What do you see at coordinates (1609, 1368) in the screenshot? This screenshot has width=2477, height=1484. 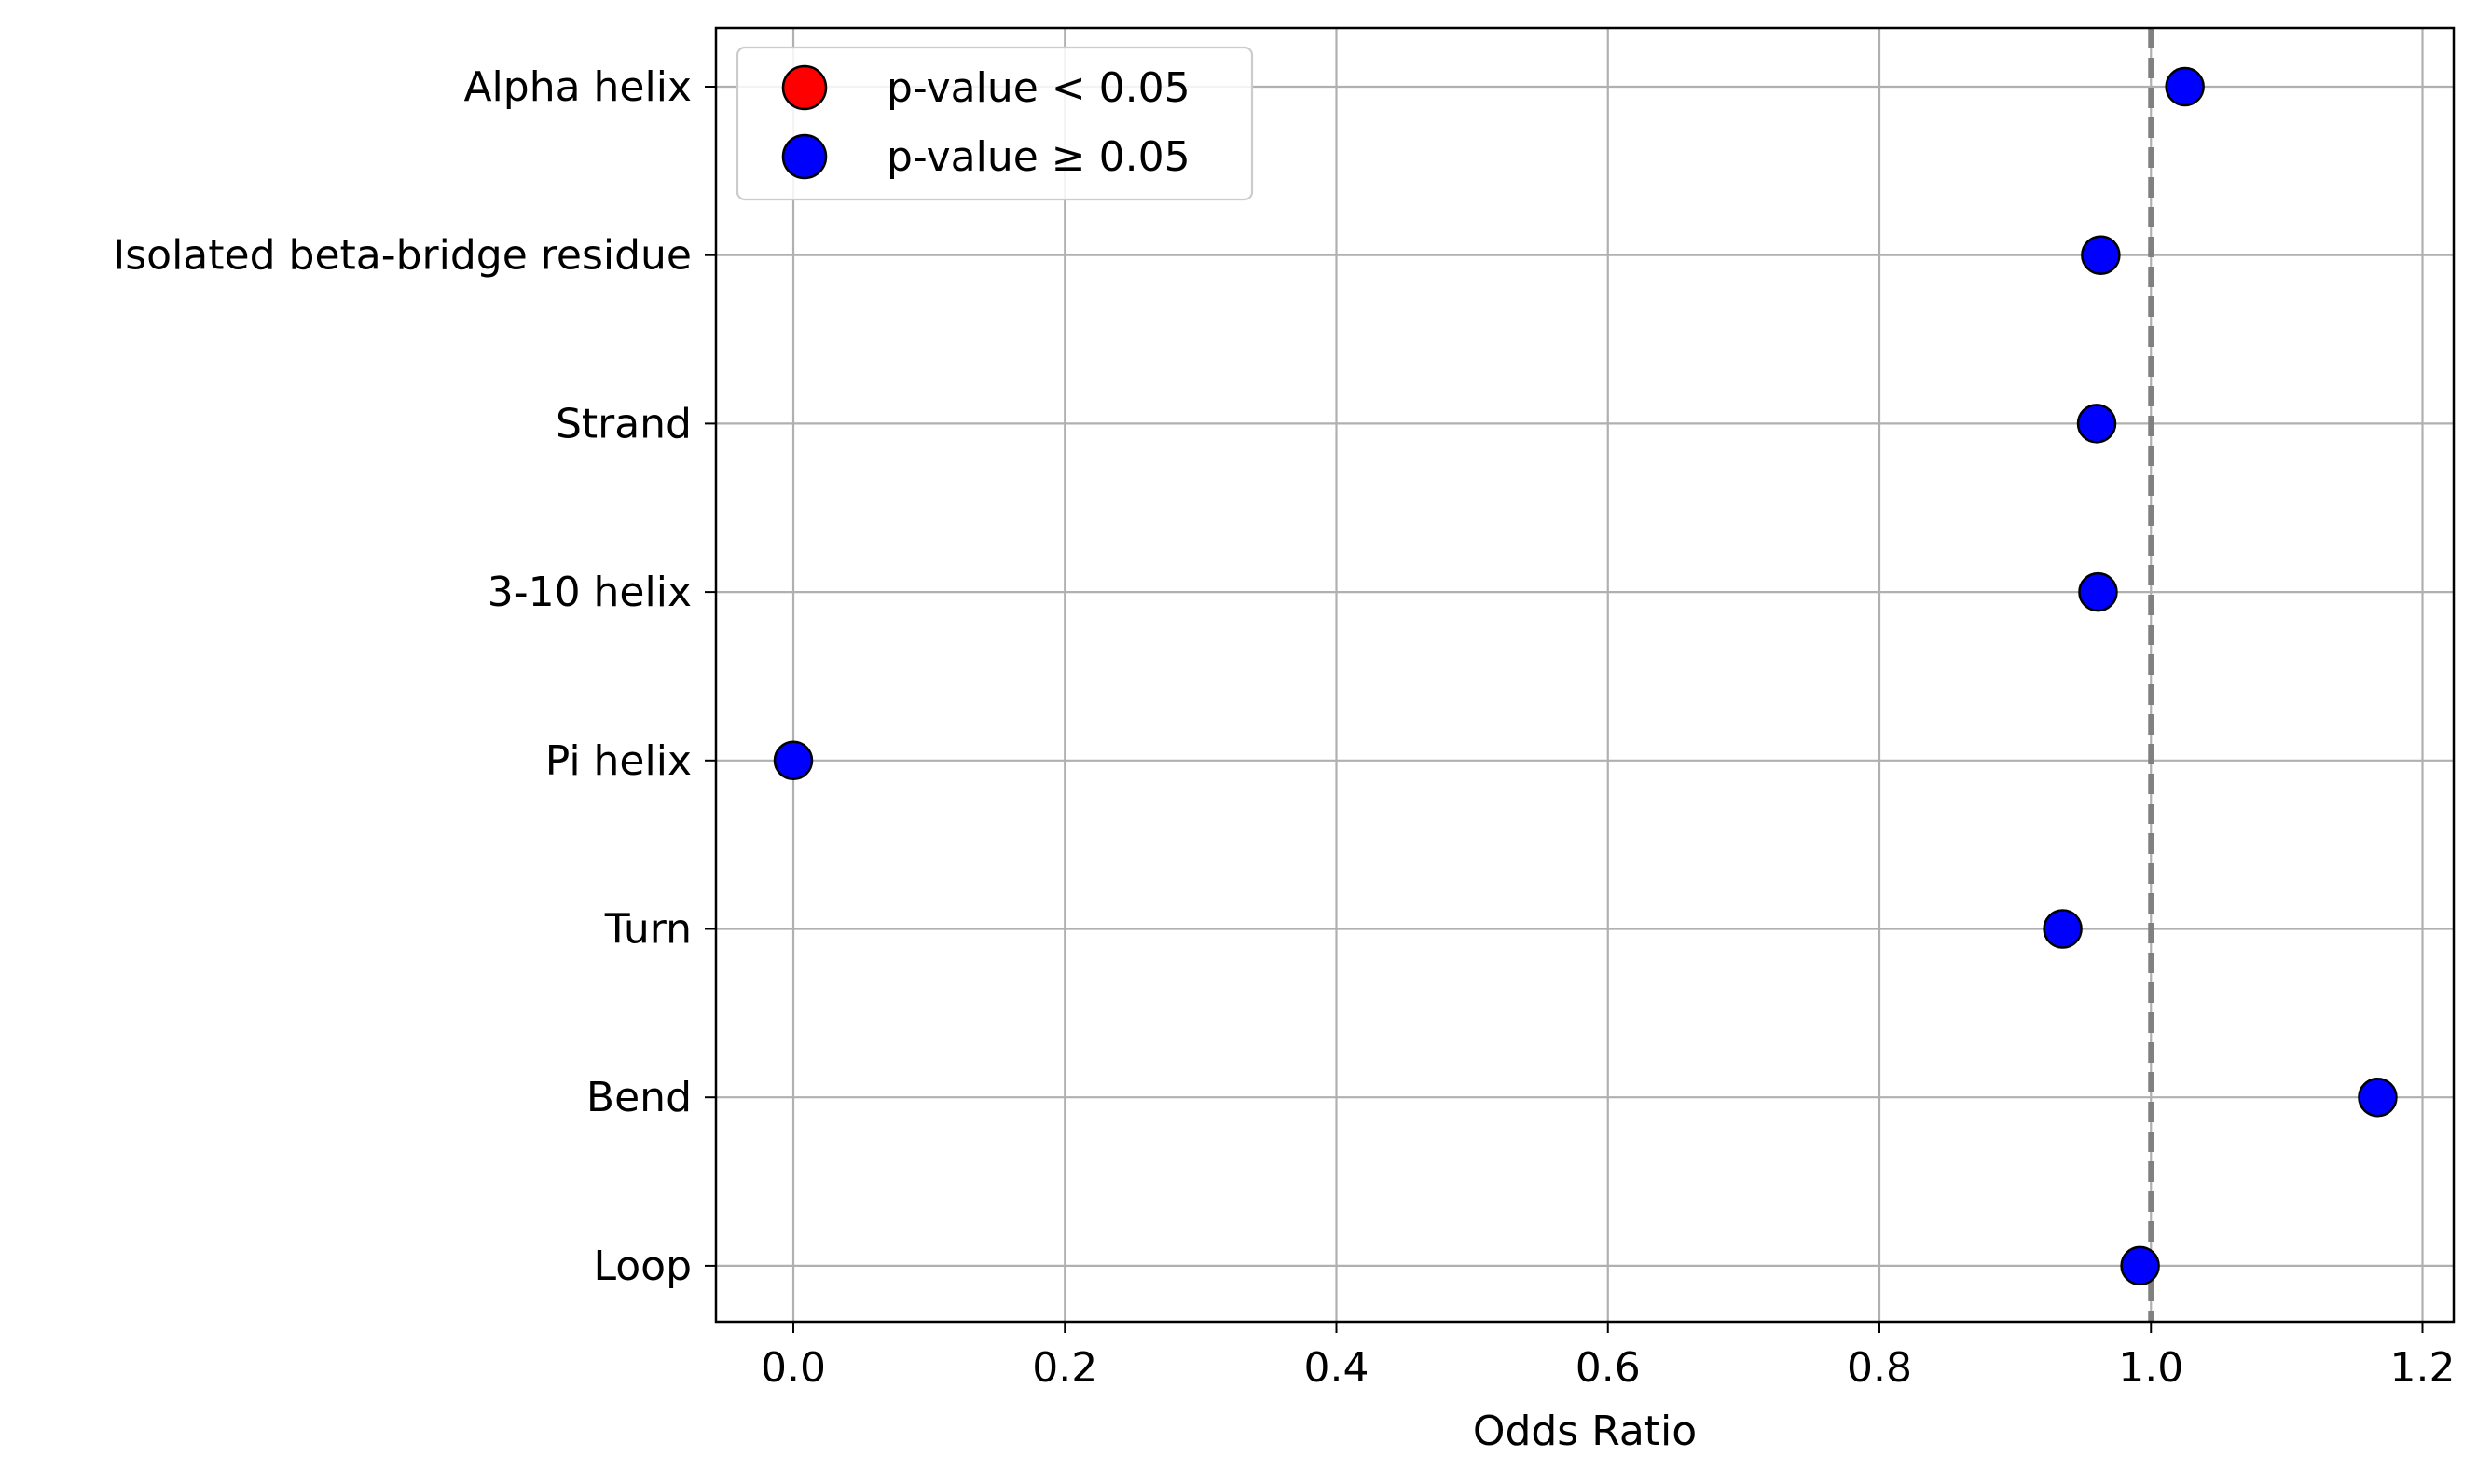 I see `x-tick-label: 0.6` at bounding box center [1609, 1368].